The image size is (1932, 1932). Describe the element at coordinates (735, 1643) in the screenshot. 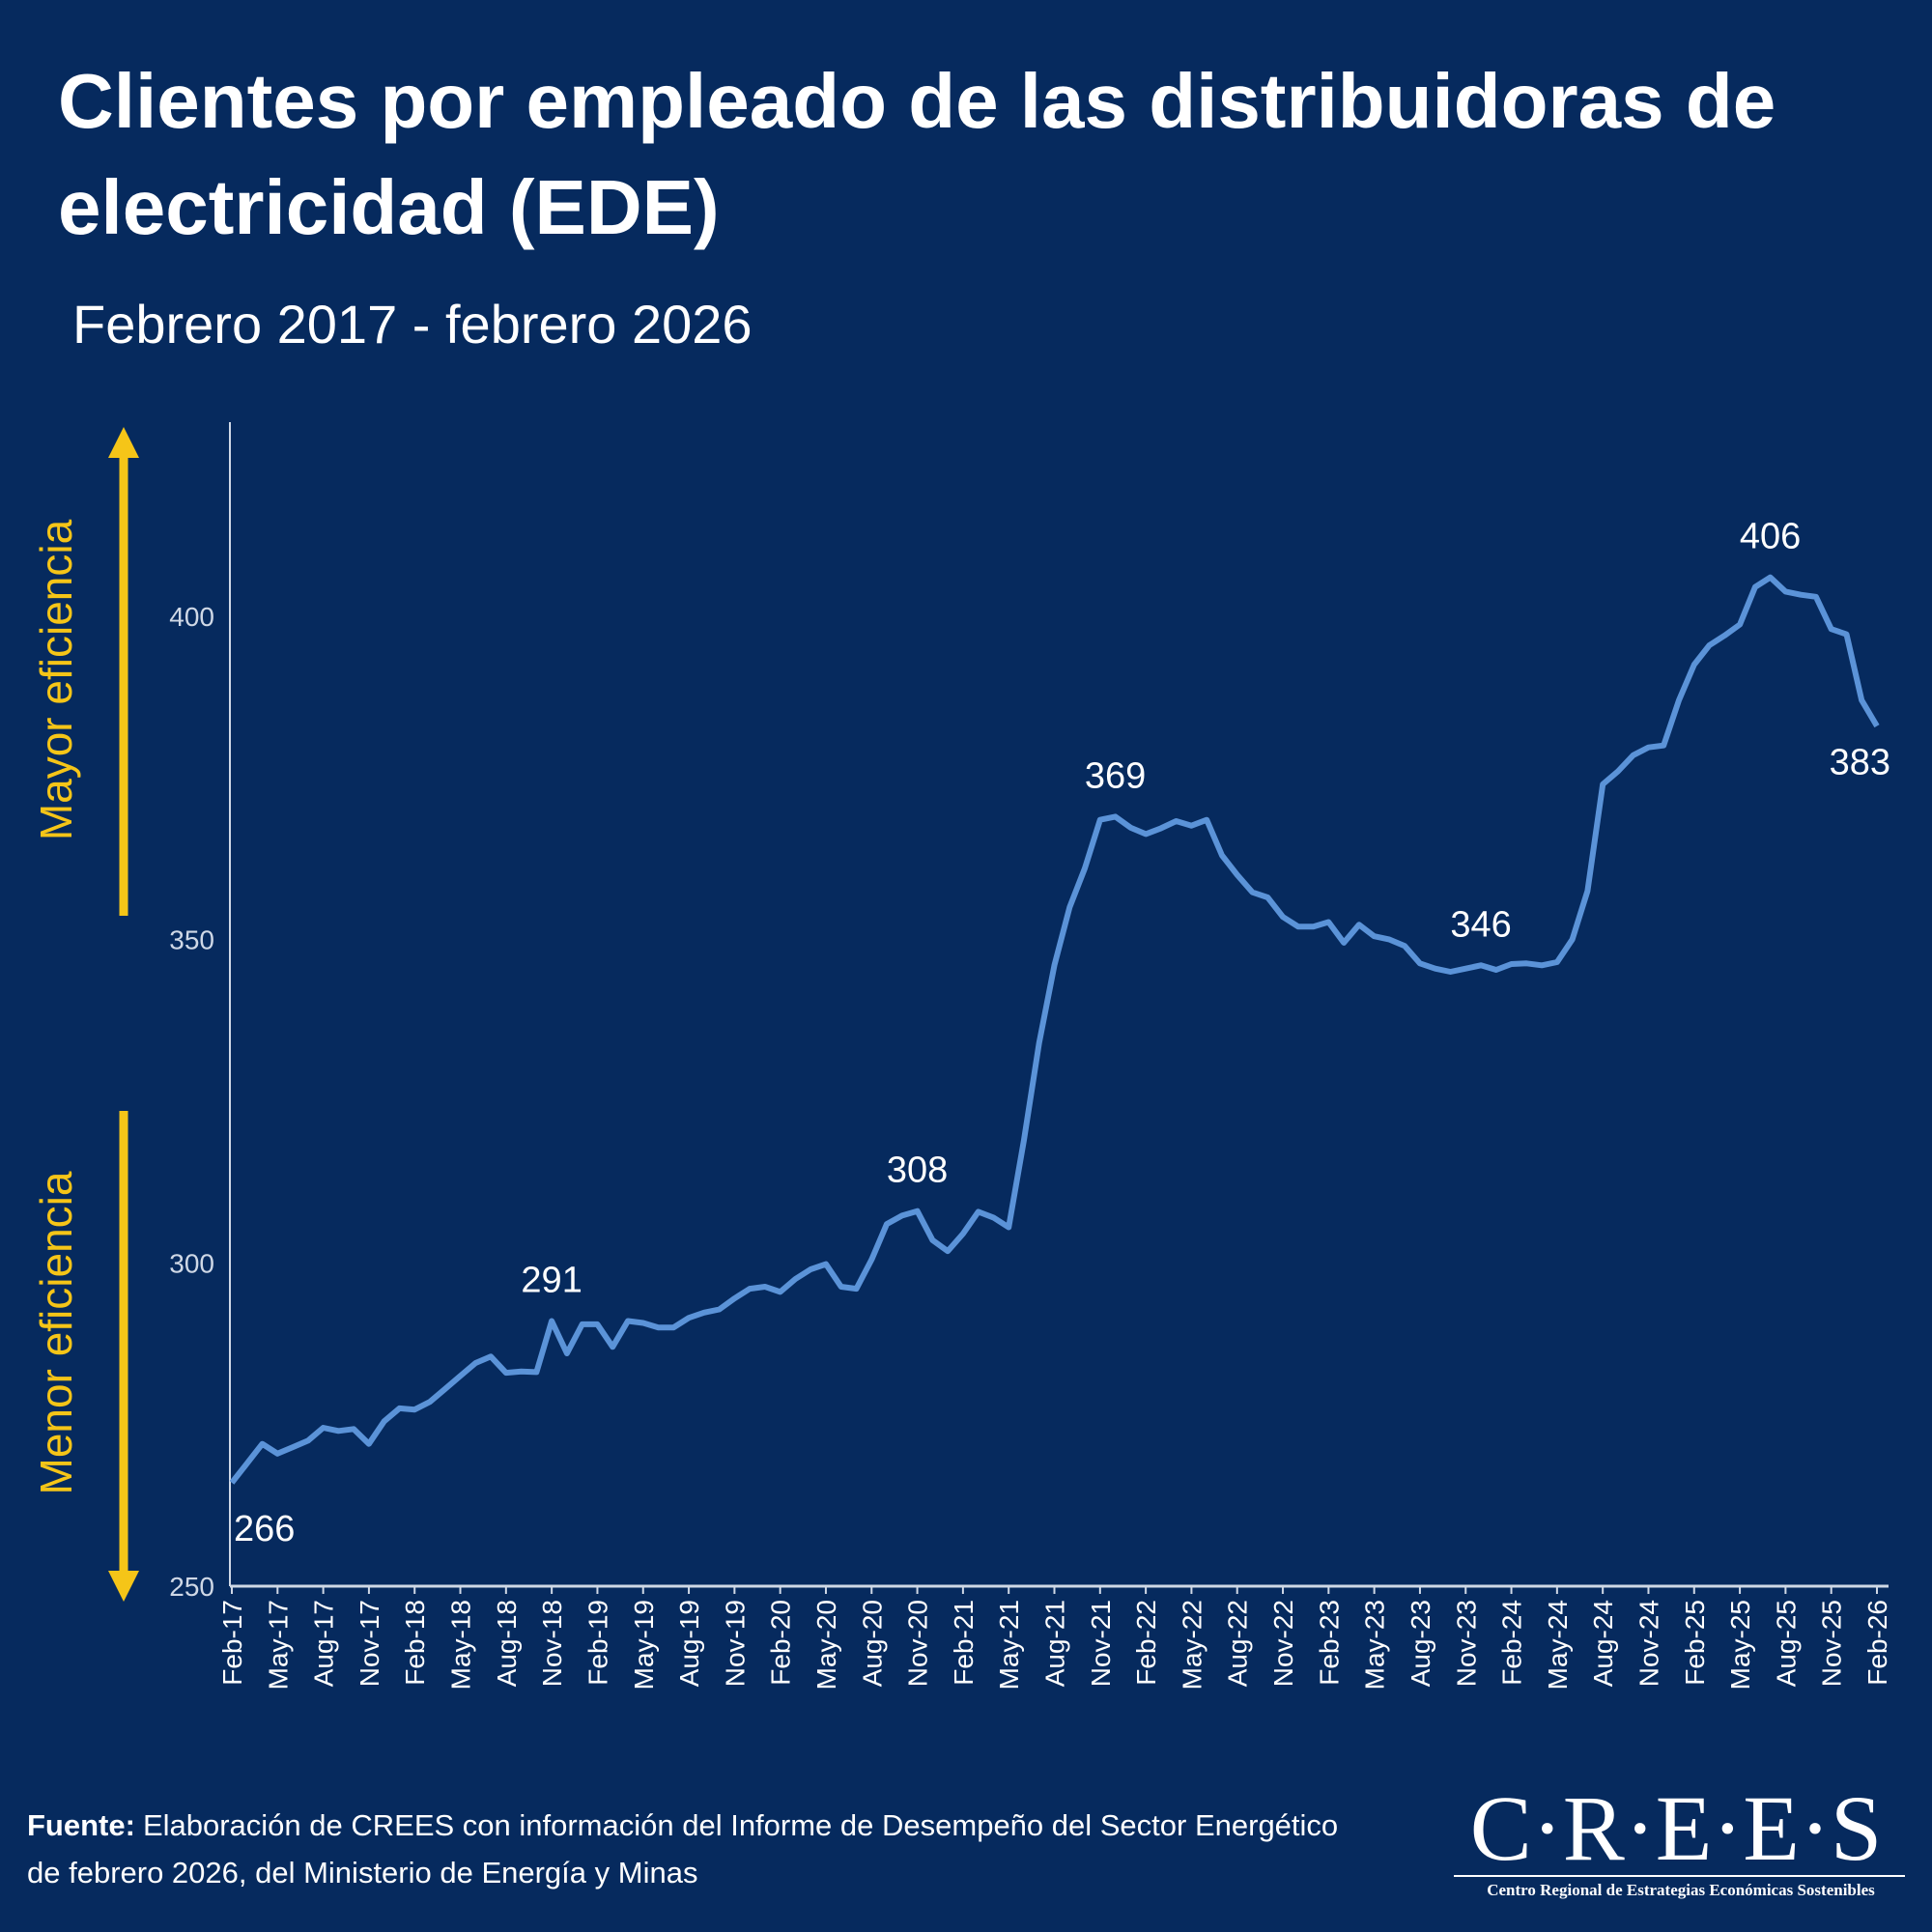

I see `x-tick-label: Nov-19` at that location.